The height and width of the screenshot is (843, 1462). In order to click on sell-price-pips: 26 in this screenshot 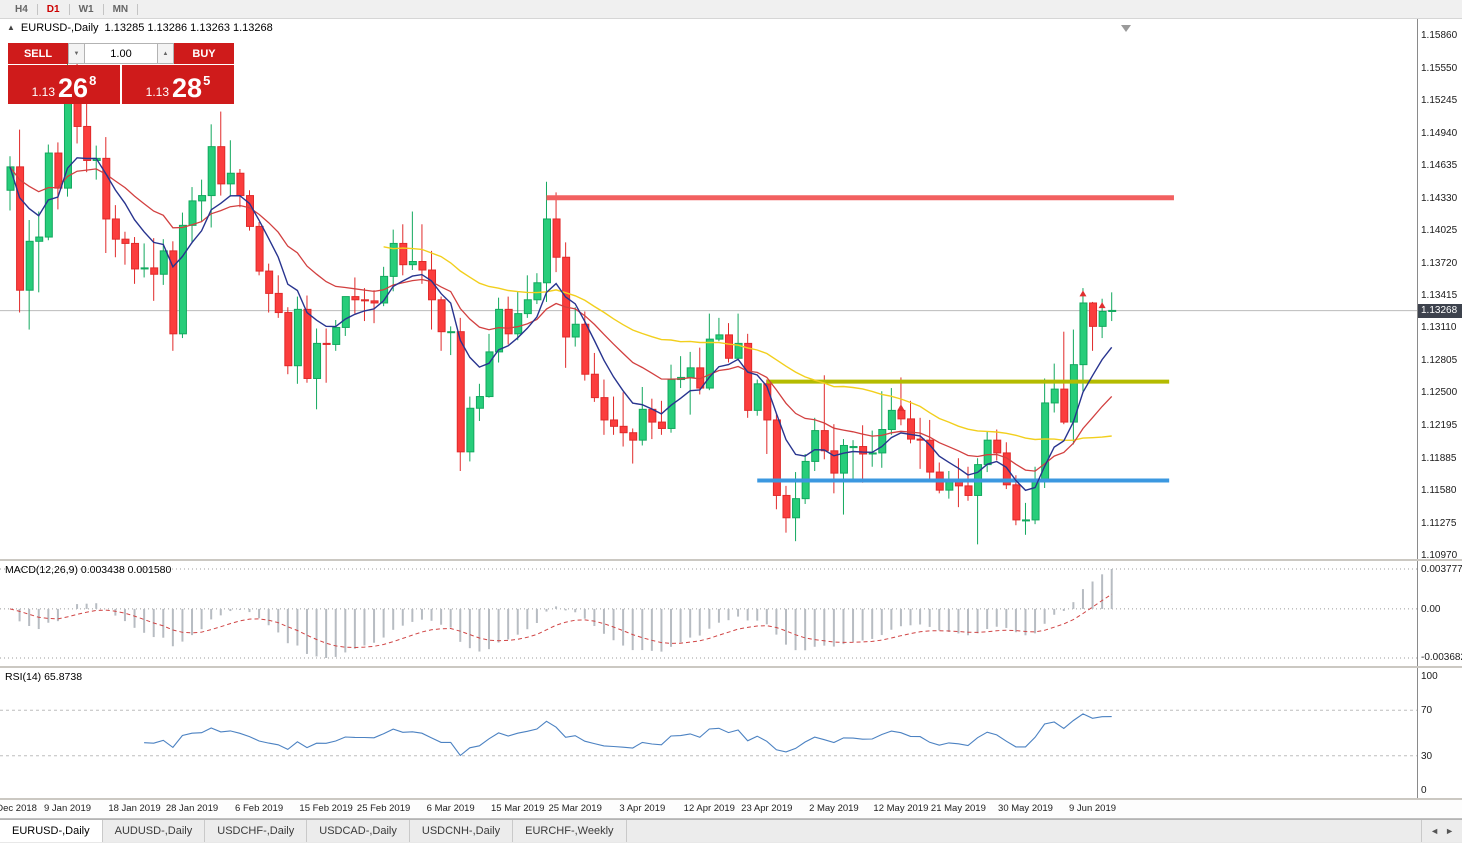, I will do `click(73, 87)`.